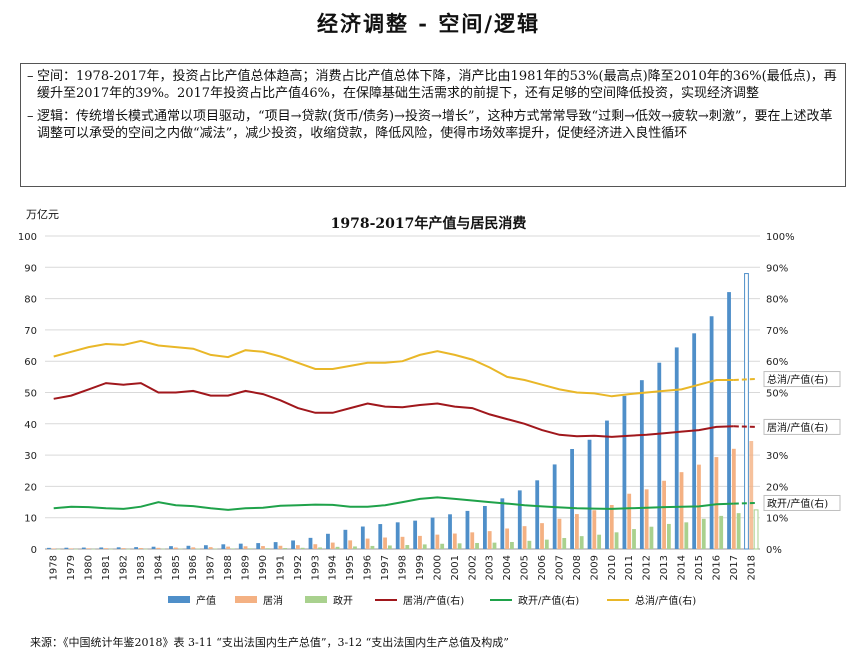 This screenshot has width=857, height=658. I want to click on y2-tick-label: 10%, so click(777, 519).